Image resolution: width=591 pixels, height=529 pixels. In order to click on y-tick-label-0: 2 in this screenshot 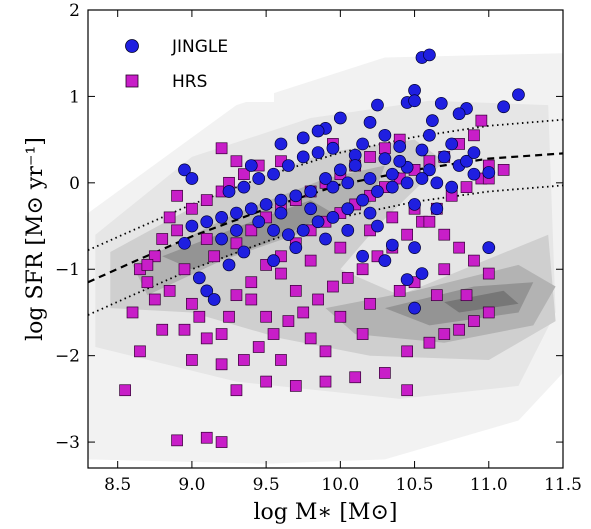, I will do `click(74, 11)`.